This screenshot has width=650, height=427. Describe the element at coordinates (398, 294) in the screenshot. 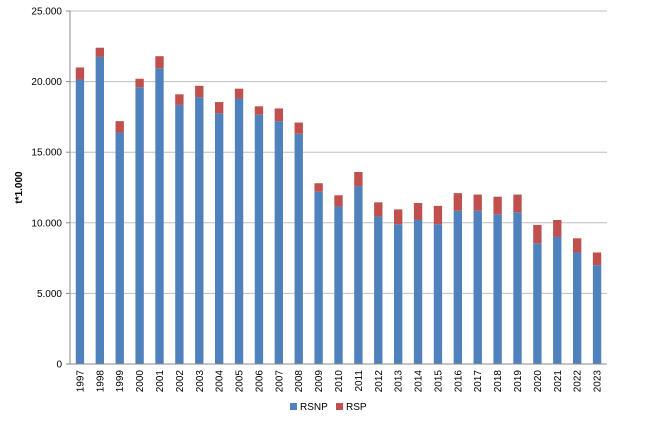

I see `bar-rsnp-2013` at that location.